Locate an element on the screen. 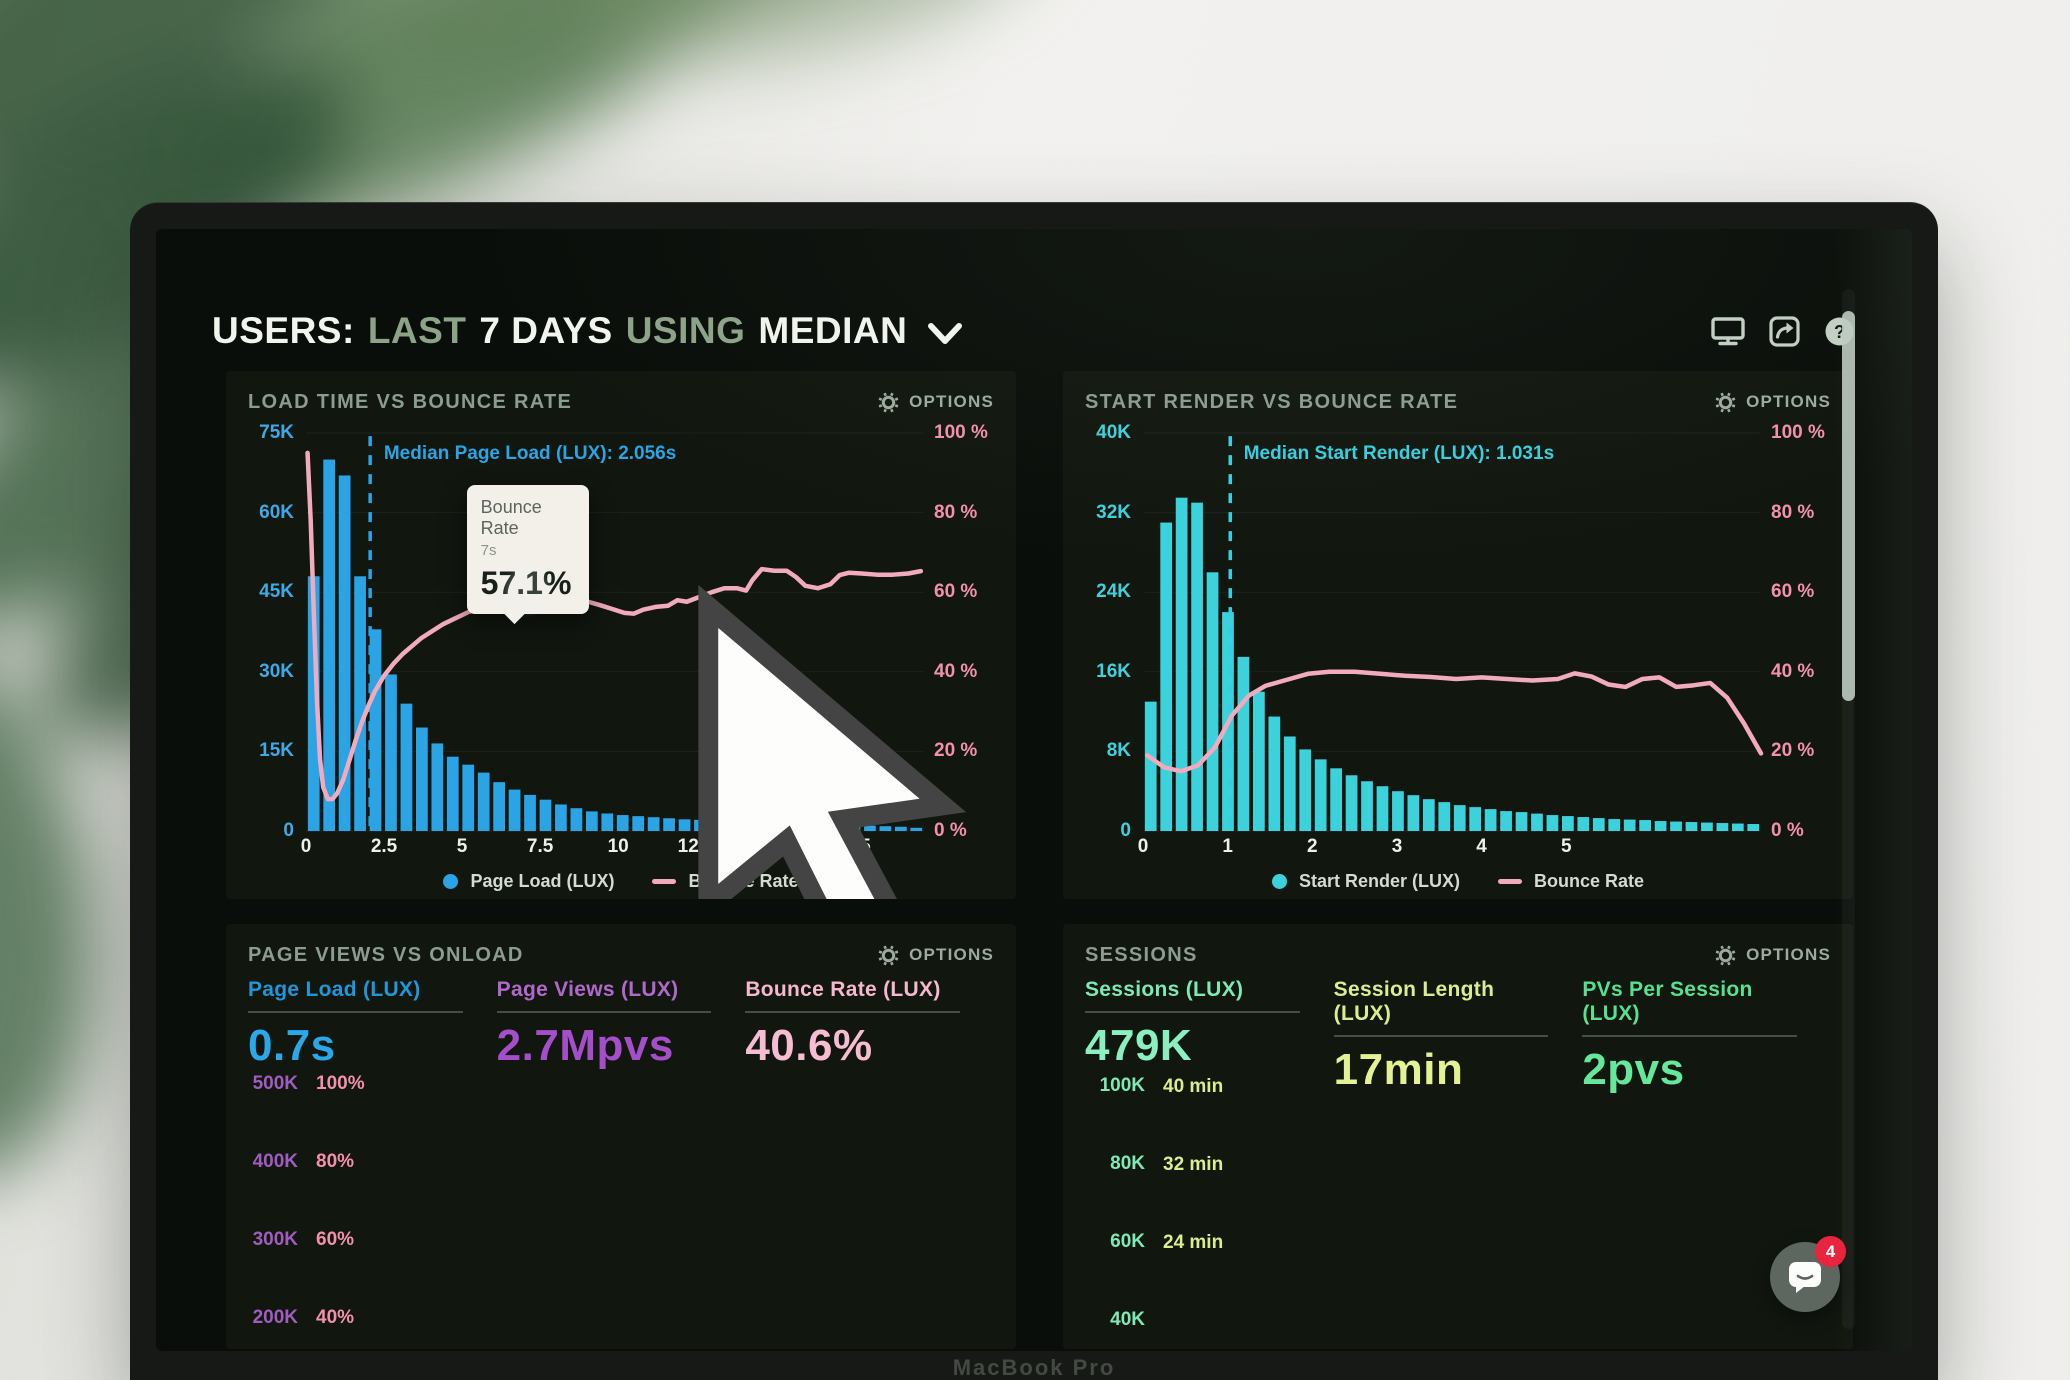 The width and height of the screenshot is (2070, 1380). metric-label: Bounce Rate (LUX) is located at coordinates (843, 989).